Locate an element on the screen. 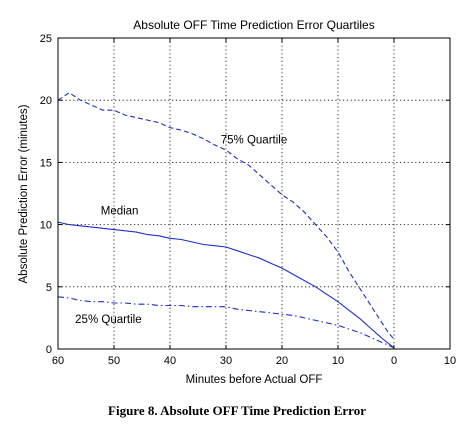 The height and width of the screenshot is (424, 474). x-axis-label: Minutes before Actual OFF is located at coordinates (254, 380).